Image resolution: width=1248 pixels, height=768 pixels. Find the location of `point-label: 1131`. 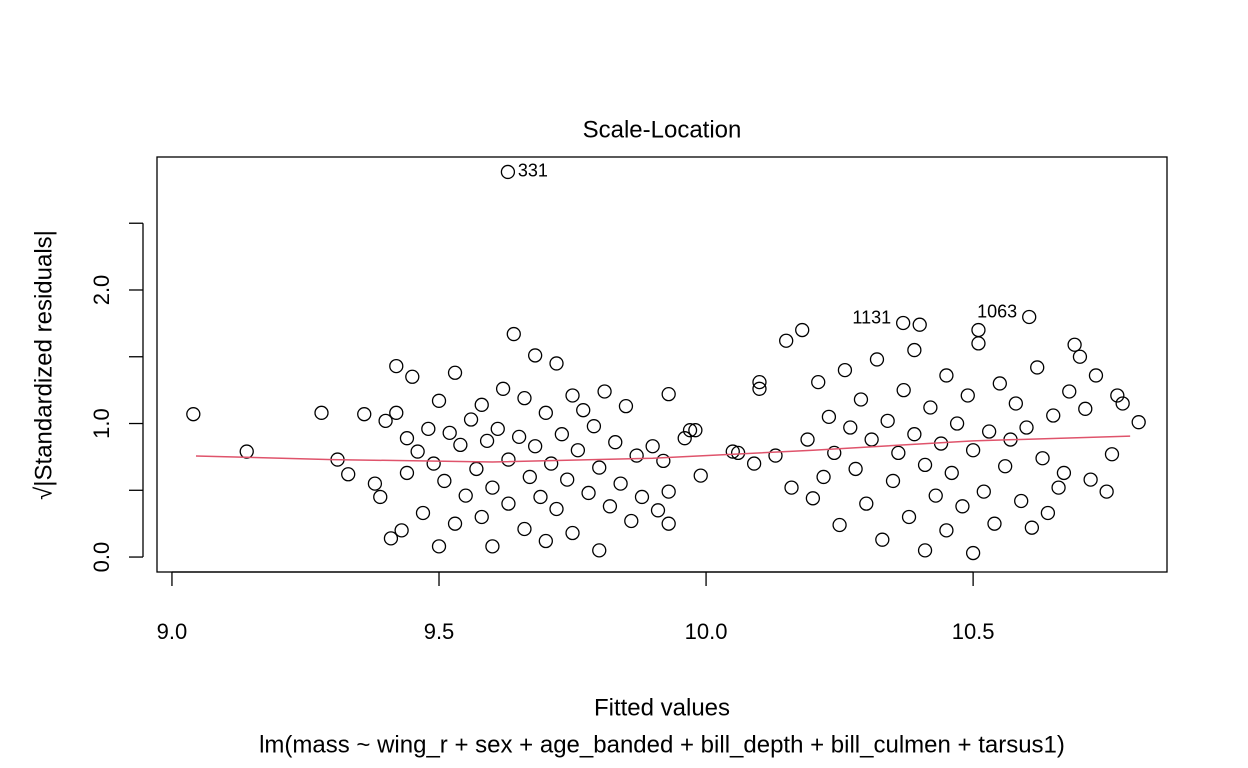

point-label: 1131 is located at coordinates (871, 318).